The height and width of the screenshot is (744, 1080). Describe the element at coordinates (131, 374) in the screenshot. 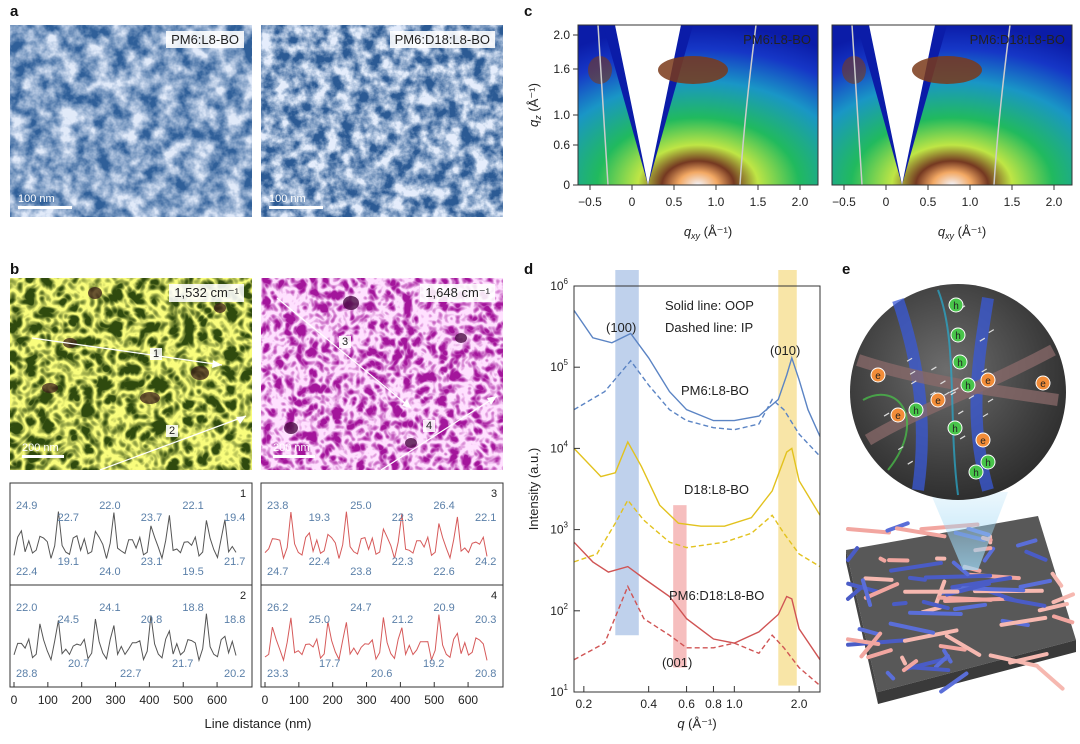

I see `ir-image-1532: 1 2 1,532 cm⁻¹ 200 nm` at that location.